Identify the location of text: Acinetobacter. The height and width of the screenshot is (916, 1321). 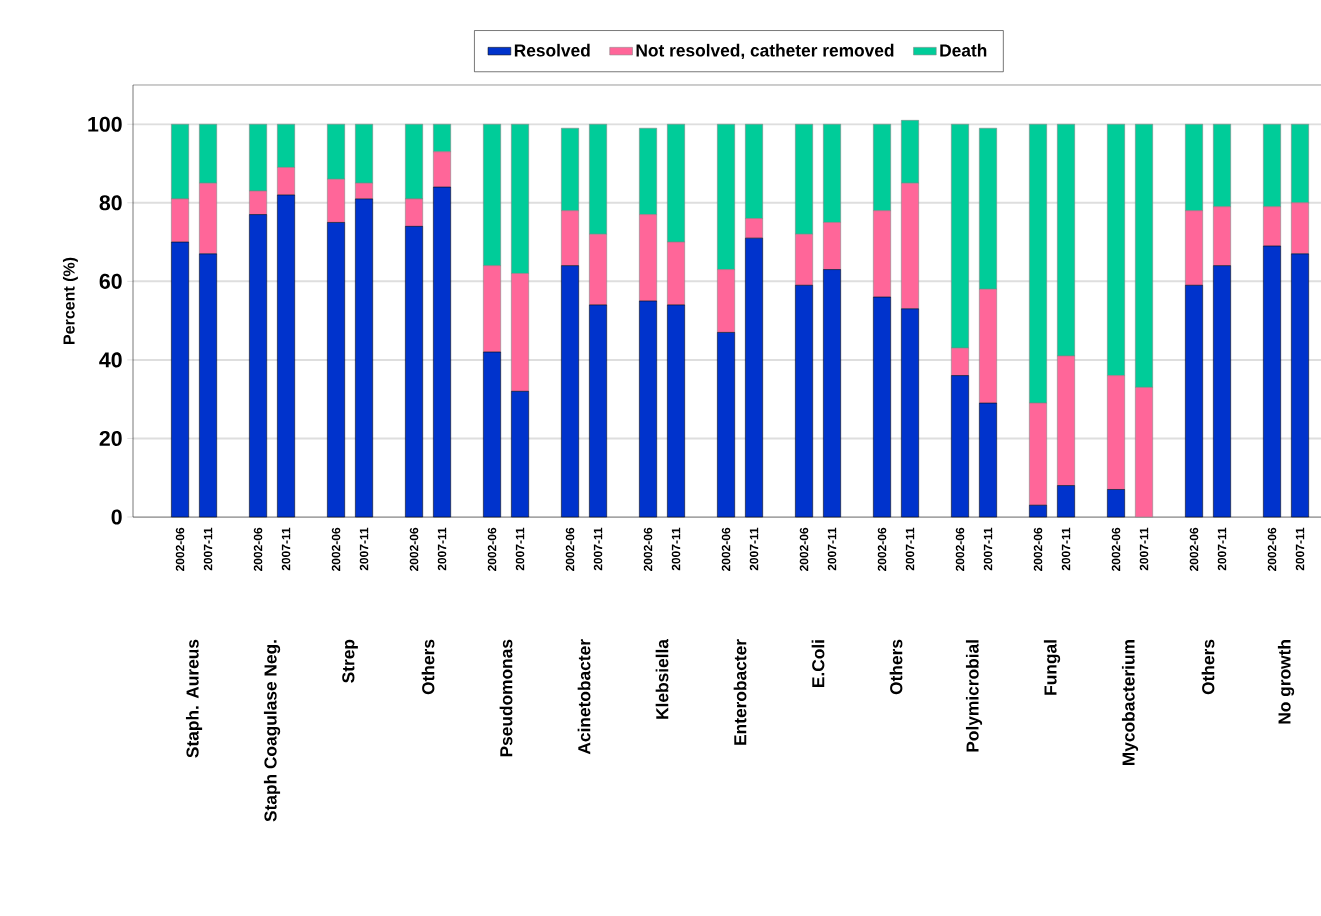
(584, 697).